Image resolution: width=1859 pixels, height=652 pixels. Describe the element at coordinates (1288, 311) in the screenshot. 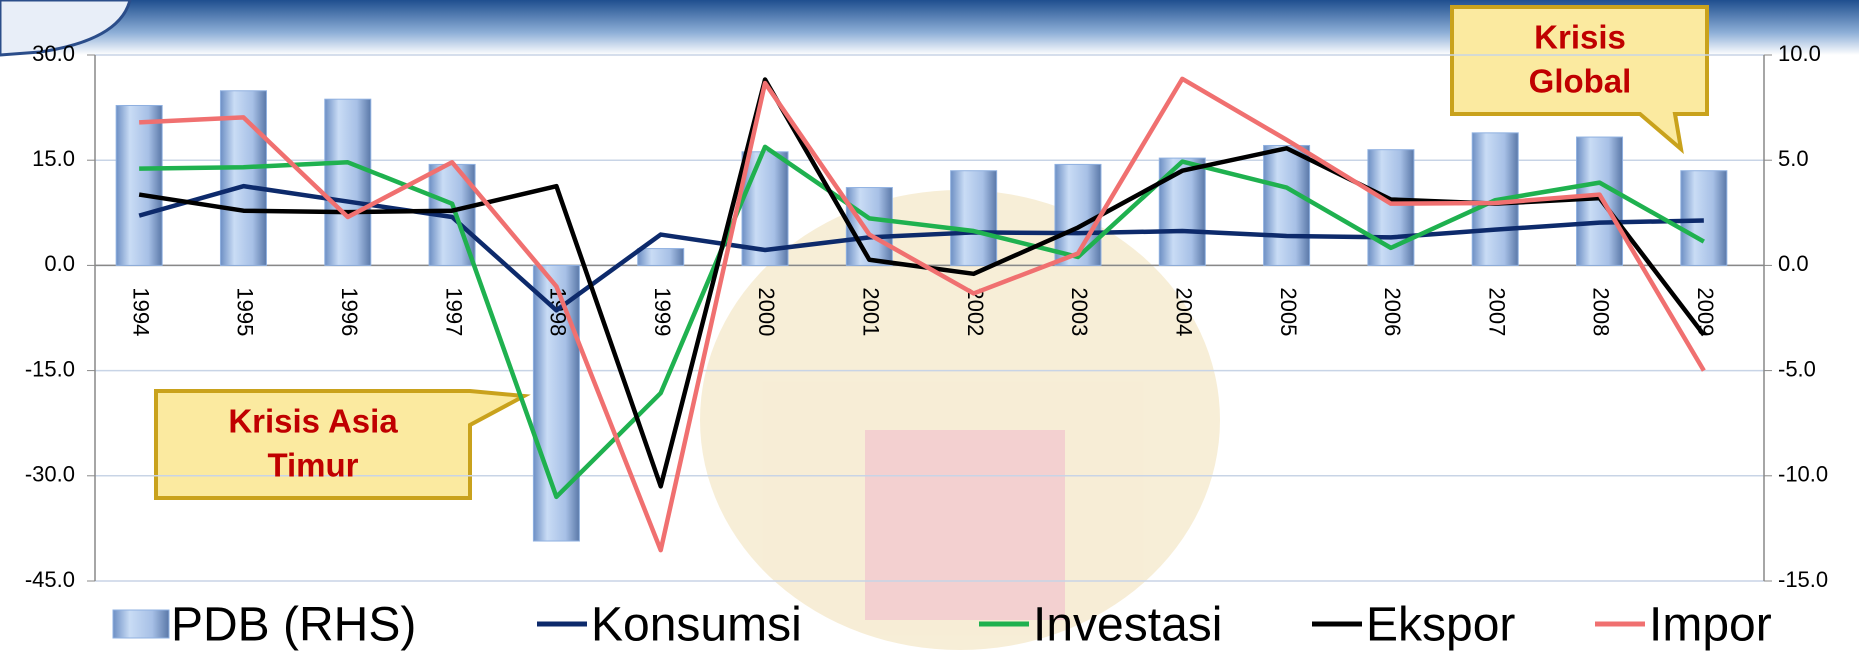

I see `x-tick-label: 2005` at that location.